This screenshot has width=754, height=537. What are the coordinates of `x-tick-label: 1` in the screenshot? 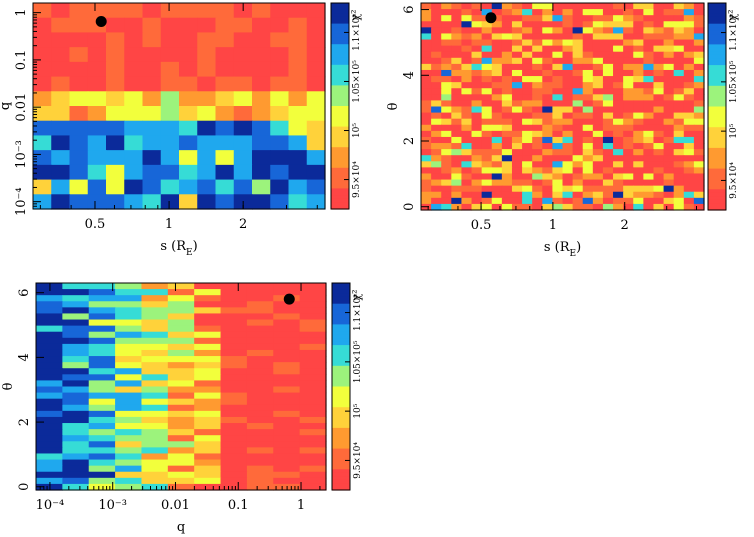 It's located at (553, 225).